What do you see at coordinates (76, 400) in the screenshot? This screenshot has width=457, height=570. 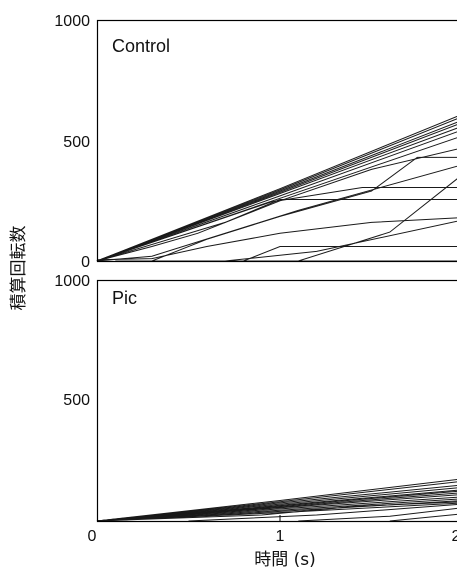 I see `pic-y-tick-500: 500` at bounding box center [76, 400].